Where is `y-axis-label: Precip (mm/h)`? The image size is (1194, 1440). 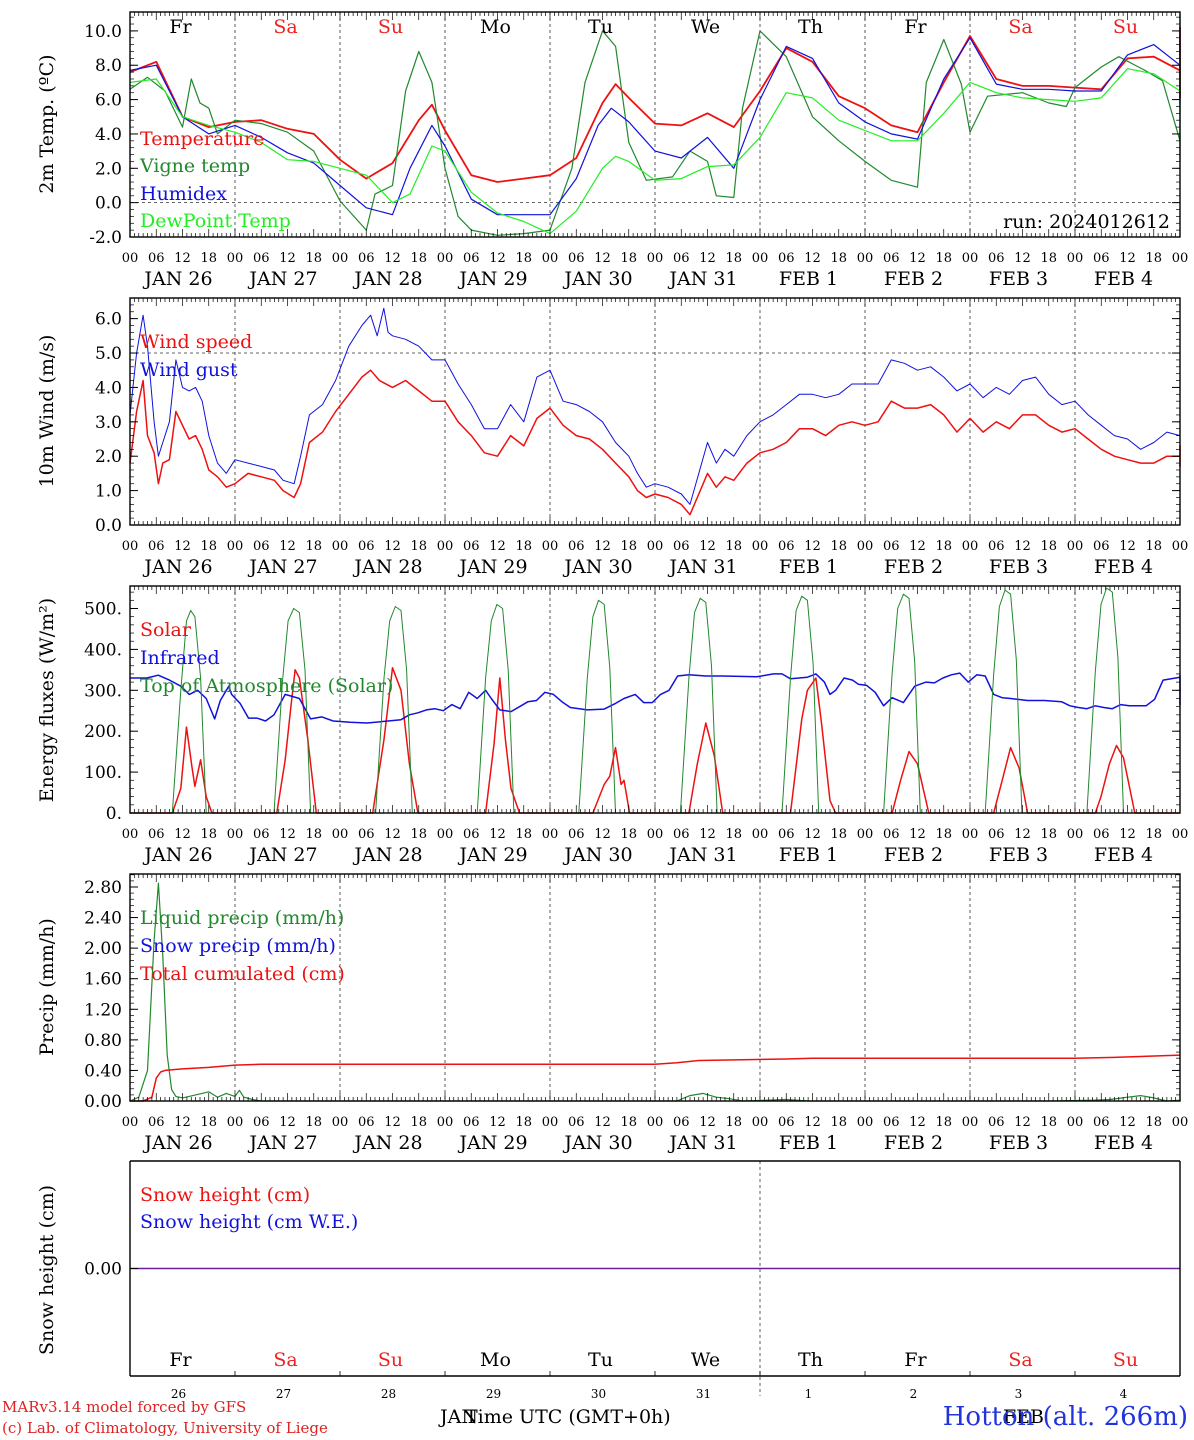
y-axis-label: Precip (mm/h) is located at coordinates (47, 987).